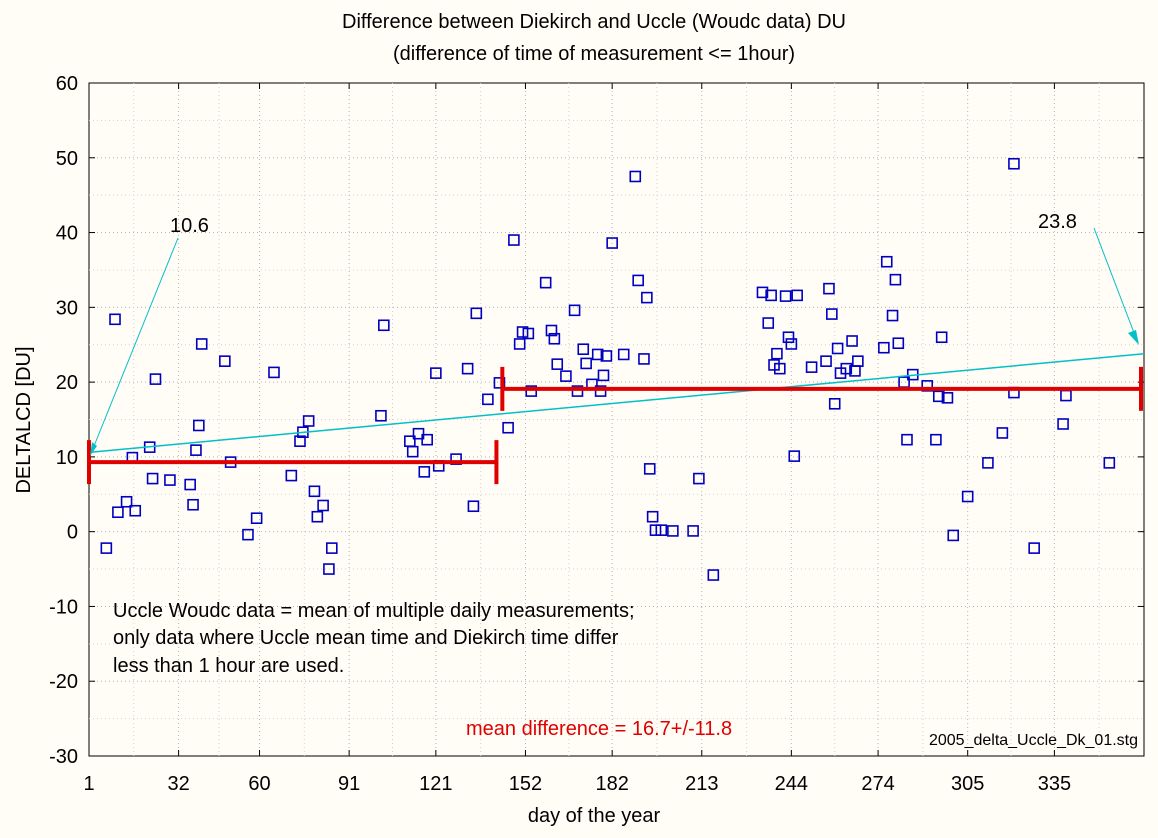  I want to click on mean-segments, so click(615, 425).